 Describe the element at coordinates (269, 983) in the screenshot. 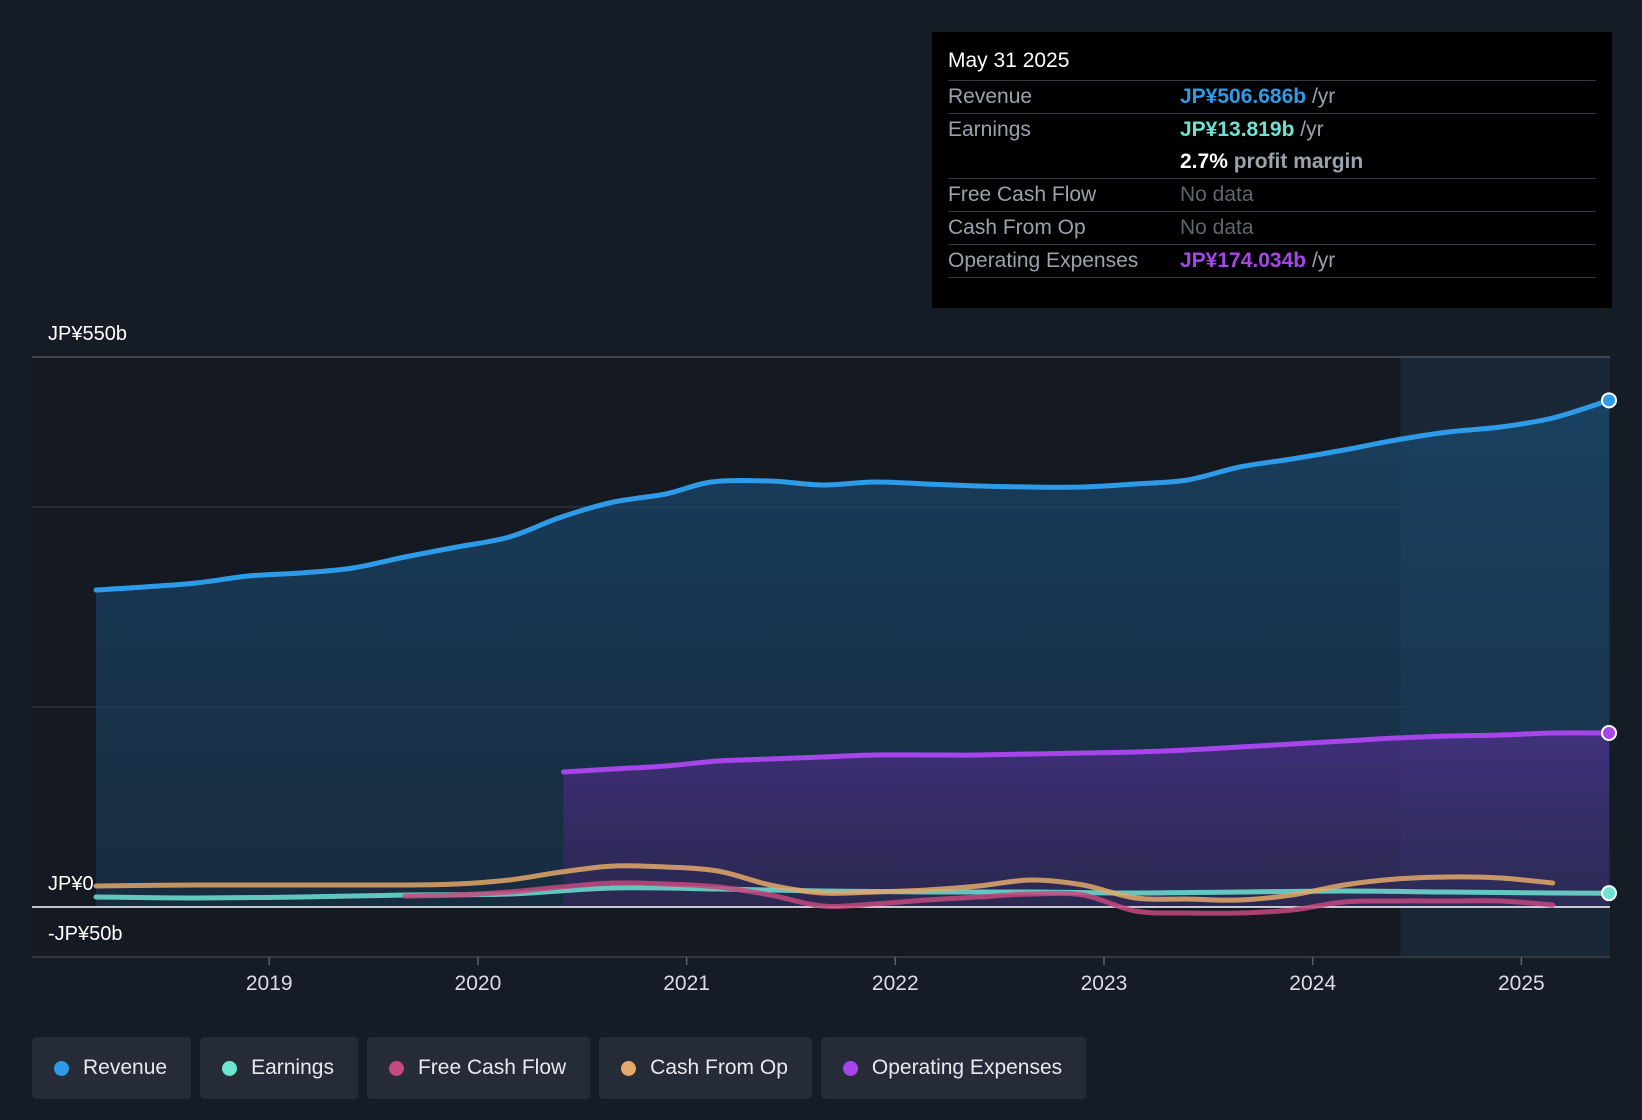

I see `x-tick-label: 2019` at that location.